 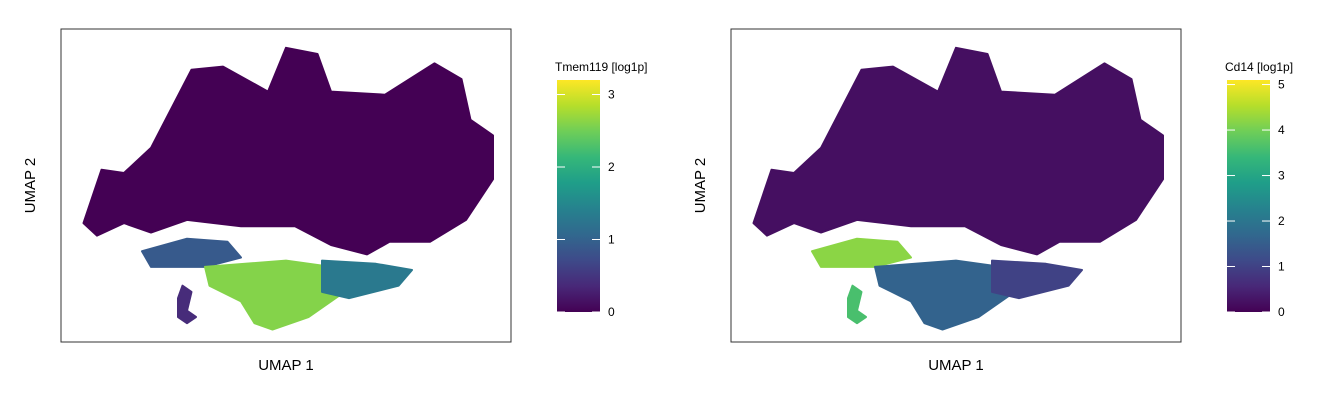 I want to click on legend-title: Tmem119 [log1p], so click(x=601, y=67).